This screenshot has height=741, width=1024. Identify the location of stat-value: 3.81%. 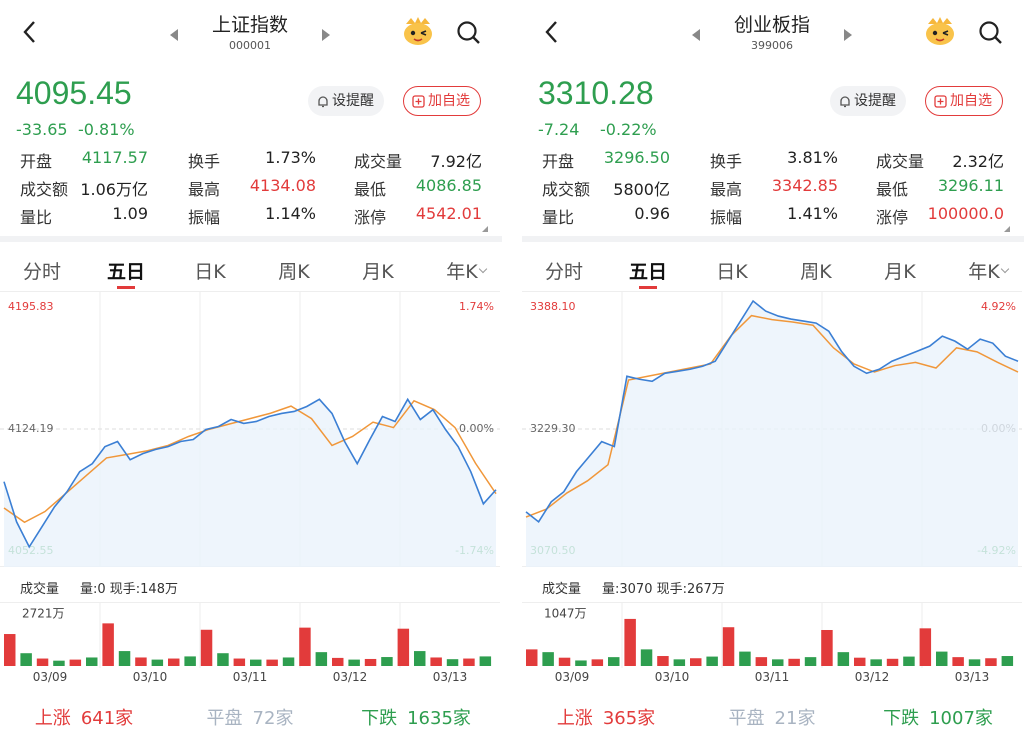
(812, 157).